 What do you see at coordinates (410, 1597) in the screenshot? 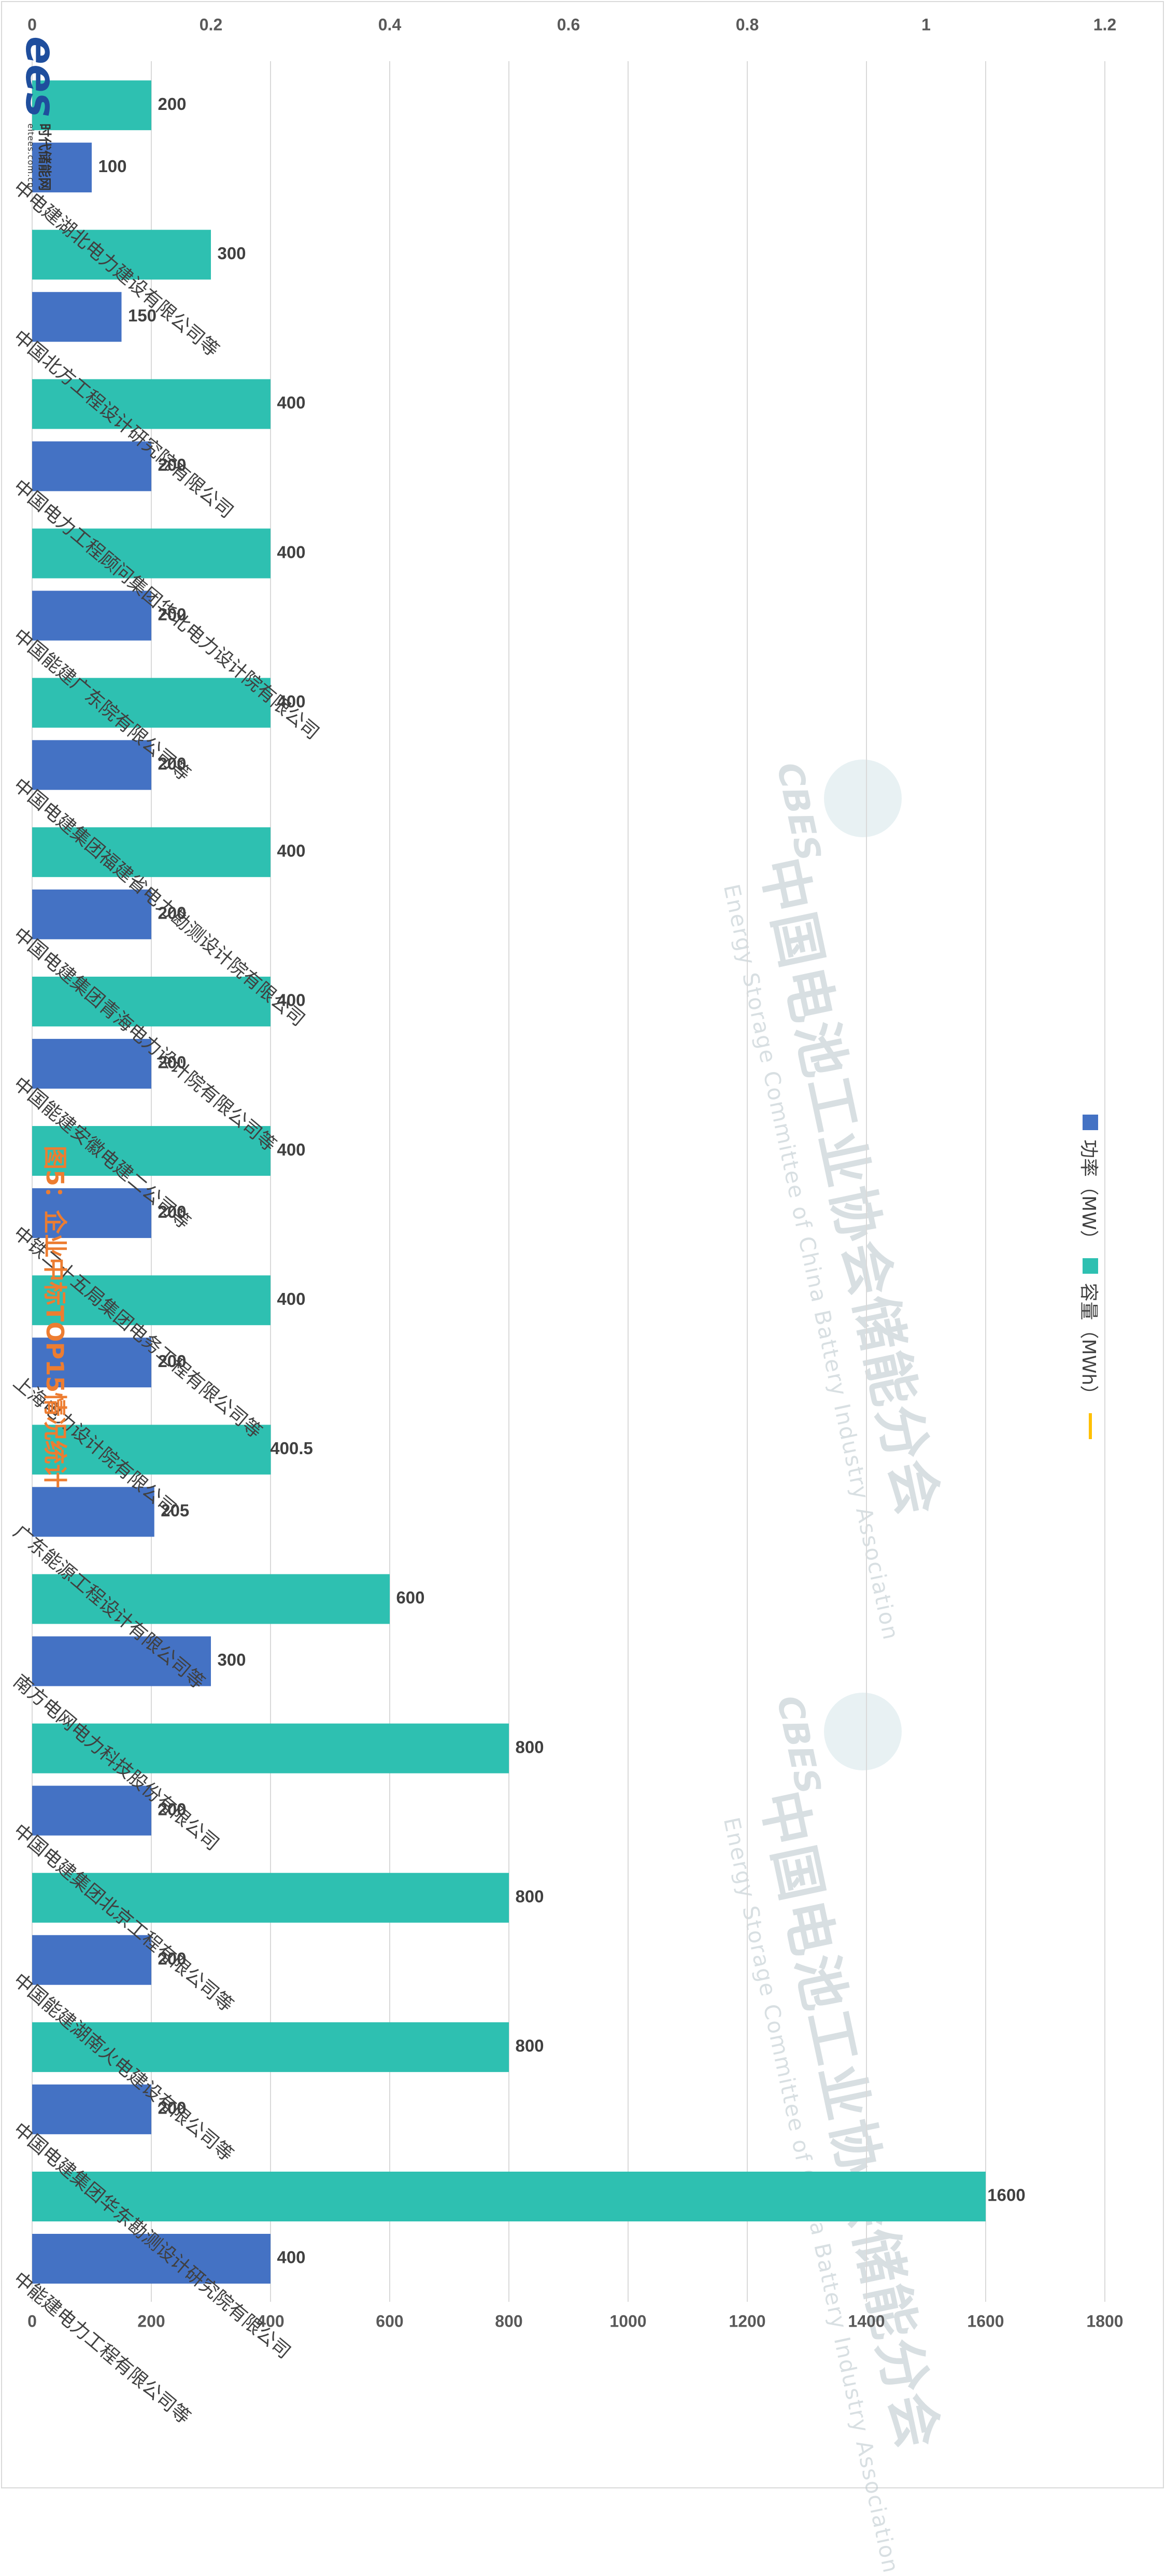
I see `data-label-capacity: 600` at bounding box center [410, 1597].